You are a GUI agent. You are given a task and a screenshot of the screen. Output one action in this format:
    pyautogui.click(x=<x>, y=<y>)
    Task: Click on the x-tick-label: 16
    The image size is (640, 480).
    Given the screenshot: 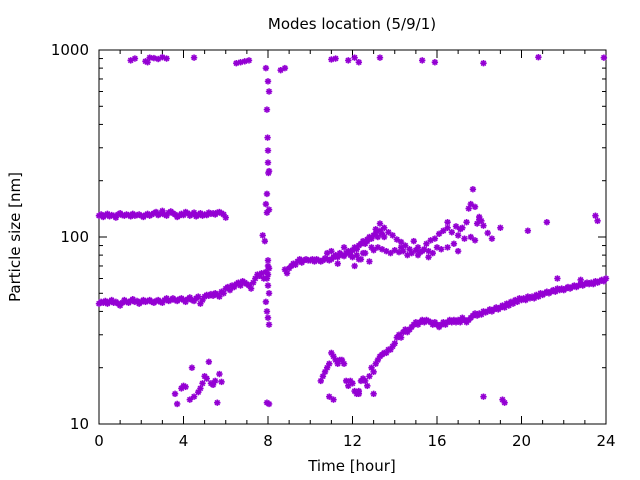 What is the action you would take?
    pyautogui.click(x=436, y=441)
    